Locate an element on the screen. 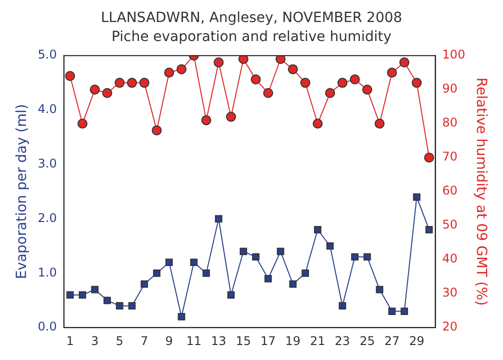  y-tick-label: 4.0 is located at coordinates (47, 109).